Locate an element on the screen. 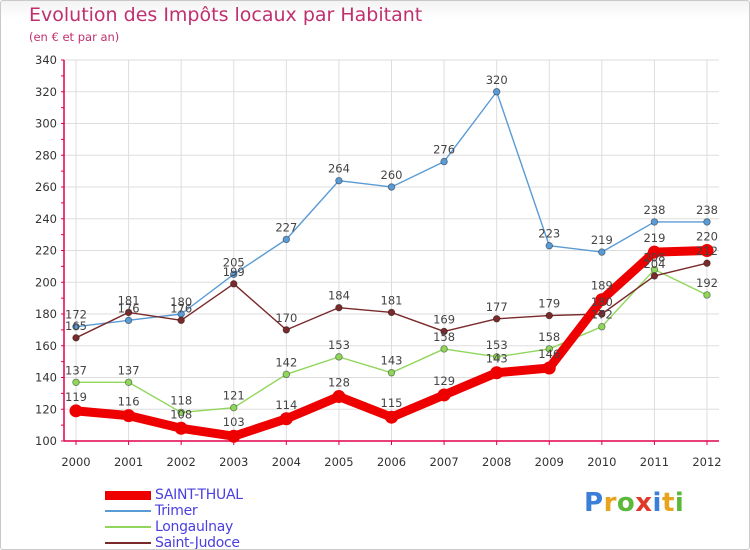  legend-swatch-trimer is located at coordinates (128, 511).